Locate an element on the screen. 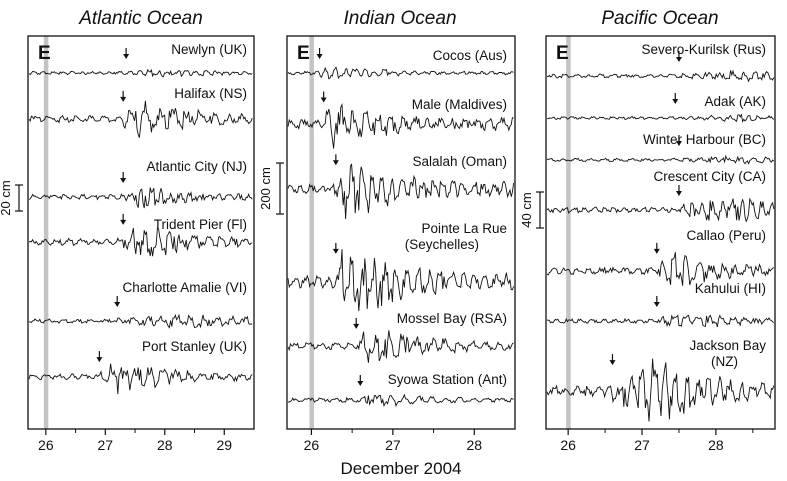 The width and height of the screenshot is (787, 481). station-record: Syowa Station (Ant) is located at coordinates (401, 390).